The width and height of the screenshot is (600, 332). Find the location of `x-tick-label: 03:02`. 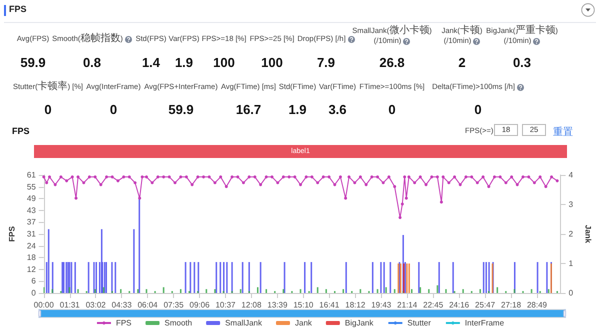

x-tick-label: 03:02 is located at coordinates (96, 305).